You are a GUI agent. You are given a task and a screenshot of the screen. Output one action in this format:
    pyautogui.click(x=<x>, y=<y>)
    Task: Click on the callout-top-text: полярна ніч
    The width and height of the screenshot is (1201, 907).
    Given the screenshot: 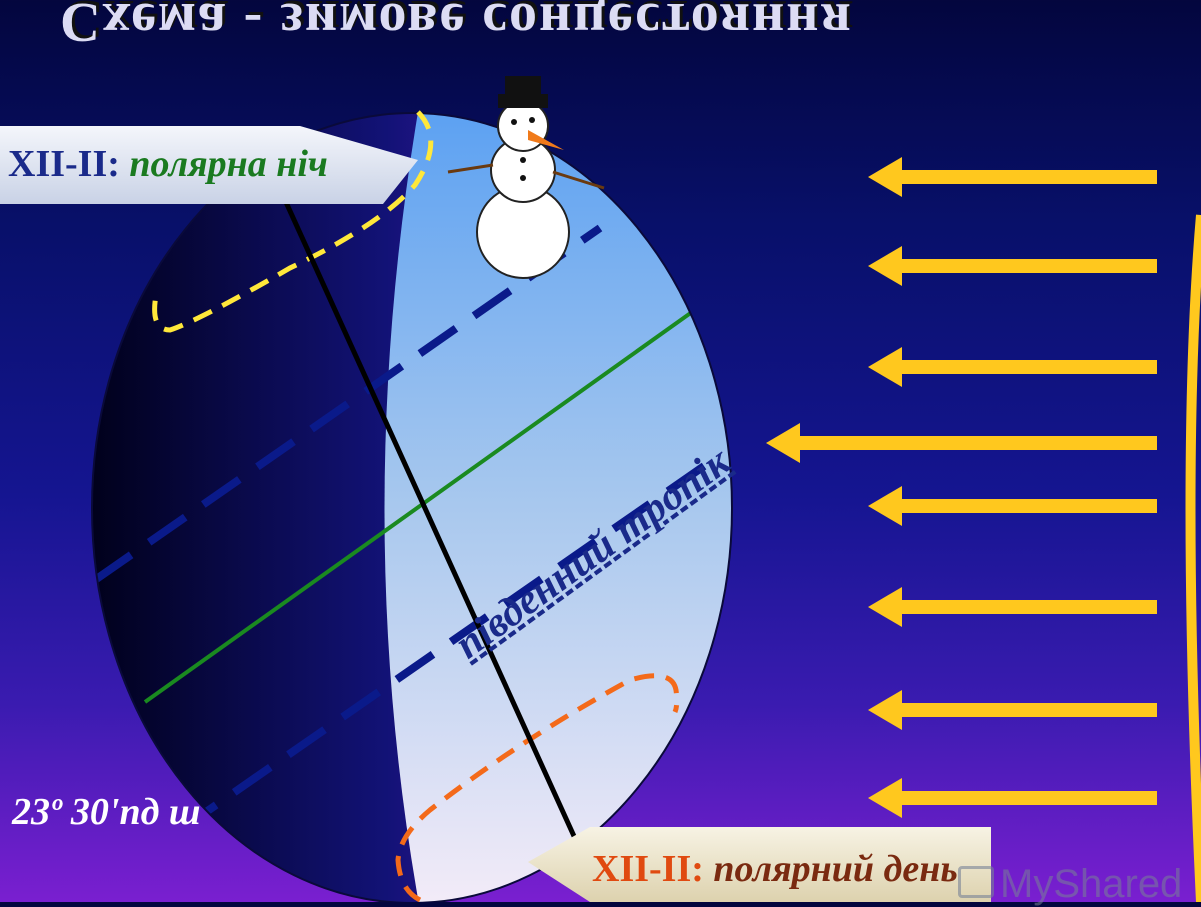 What is the action you would take?
    pyautogui.click(x=228, y=164)
    